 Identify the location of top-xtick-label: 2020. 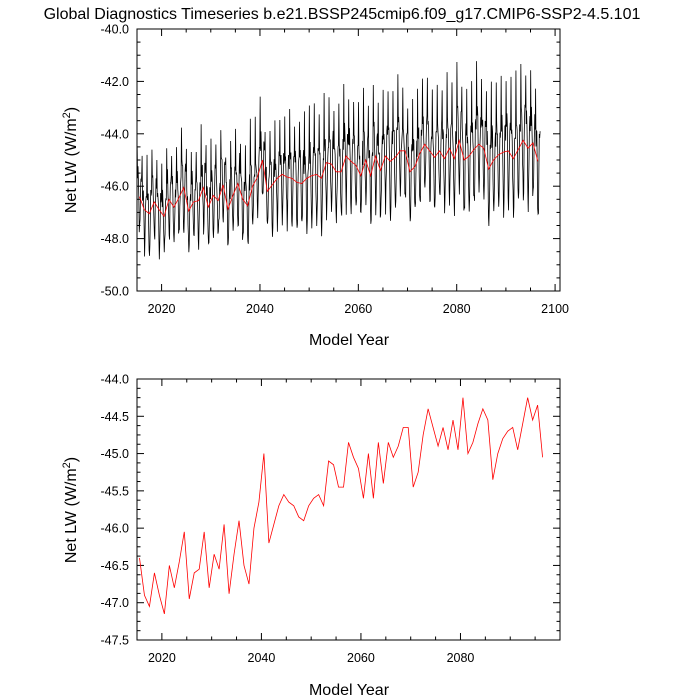
(162, 309).